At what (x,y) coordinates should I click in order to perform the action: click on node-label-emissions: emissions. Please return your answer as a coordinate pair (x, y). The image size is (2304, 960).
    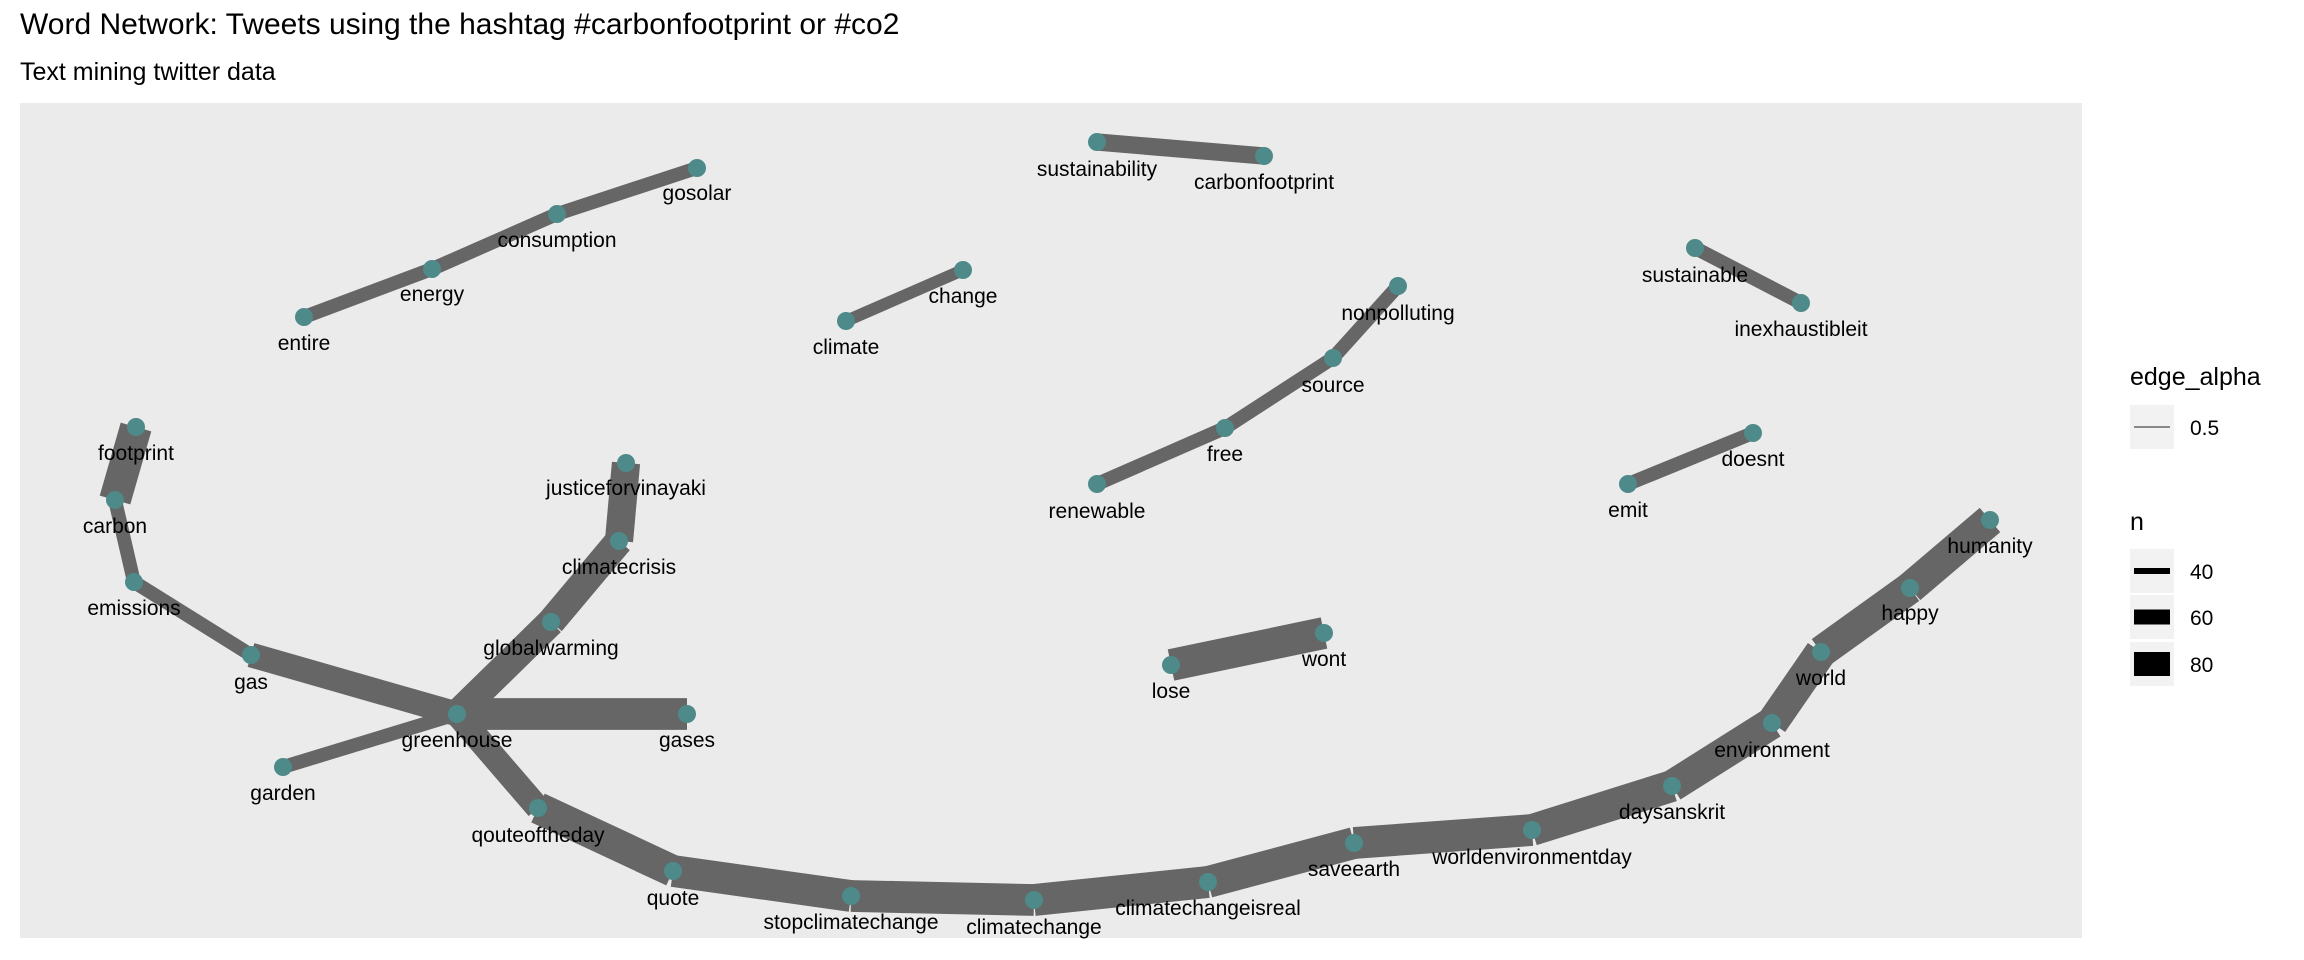
    Looking at the image, I should click on (133, 608).